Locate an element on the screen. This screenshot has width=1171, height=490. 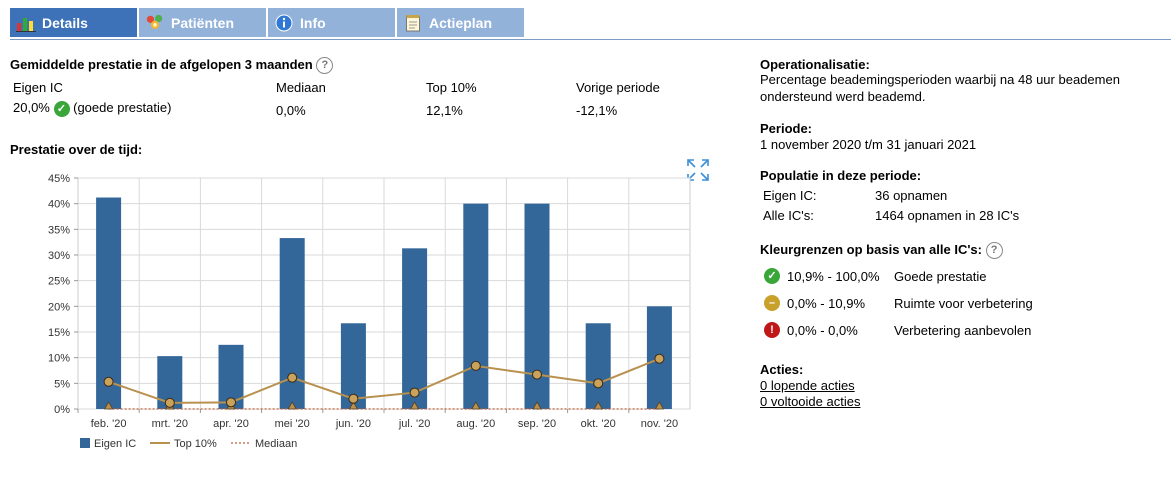
mediaan-value: 0,0% is located at coordinates (291, 110).